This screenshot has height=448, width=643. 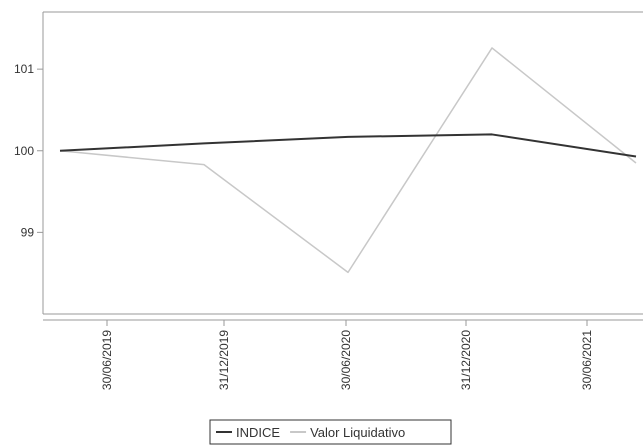 What do you see at coordinates (348, 145) in the screenshot?
I see `series-line-indice` at bounding box center [348, 145].